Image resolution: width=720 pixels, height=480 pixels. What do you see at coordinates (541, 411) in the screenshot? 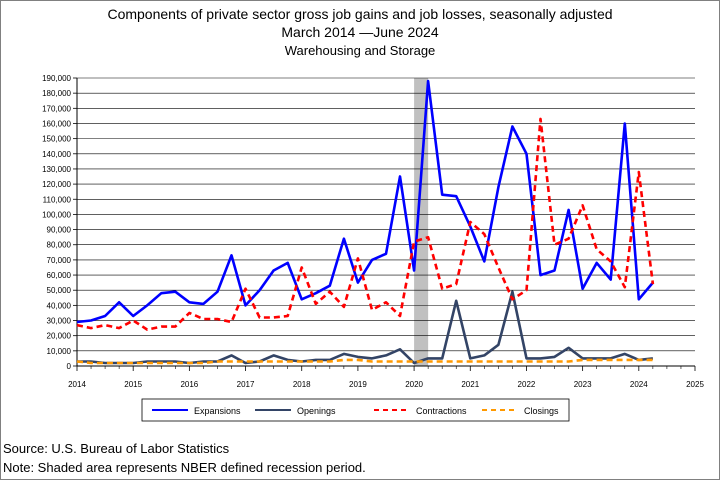
I see `legend-label-closings: Closings` at bounding box center [541, 411].